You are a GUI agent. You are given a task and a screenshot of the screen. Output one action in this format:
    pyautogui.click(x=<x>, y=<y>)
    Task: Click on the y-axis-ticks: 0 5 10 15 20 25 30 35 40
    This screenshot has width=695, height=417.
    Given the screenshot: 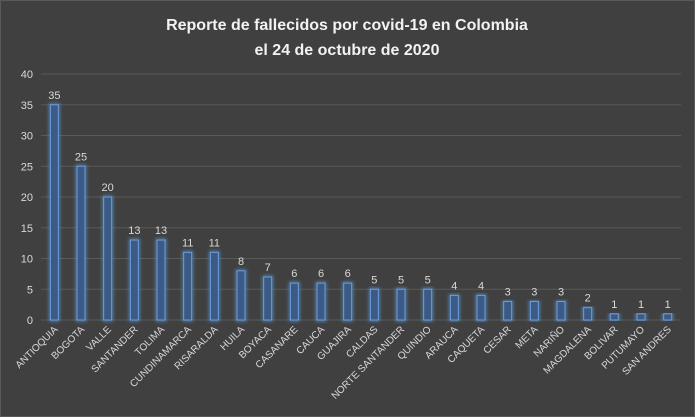 What is the action you would take?
    pyautogui.click(x=27, y=198)
    